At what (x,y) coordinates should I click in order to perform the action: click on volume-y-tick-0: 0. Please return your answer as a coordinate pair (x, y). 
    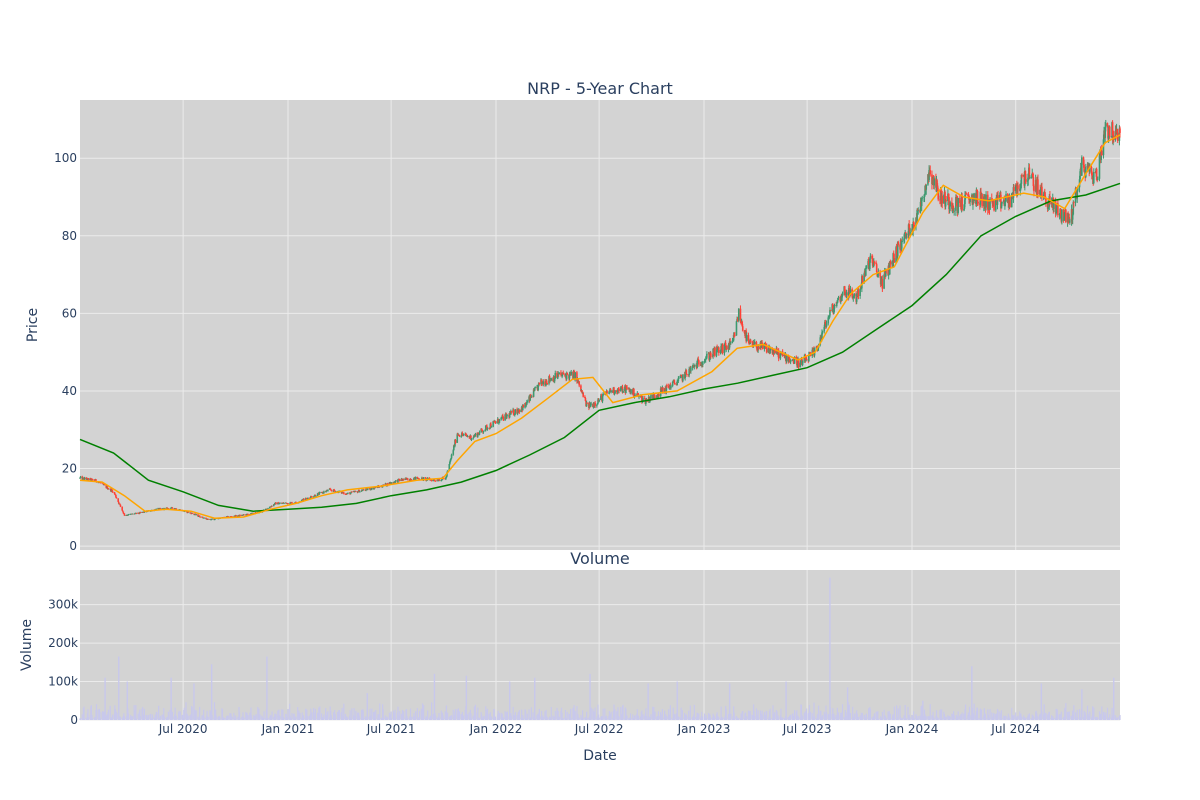
    Looking at the image, I should click on (74, 720).